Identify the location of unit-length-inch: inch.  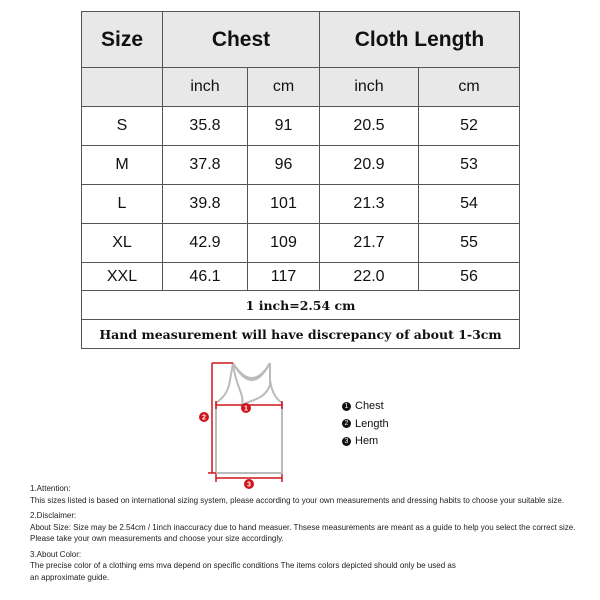
(369, 87).